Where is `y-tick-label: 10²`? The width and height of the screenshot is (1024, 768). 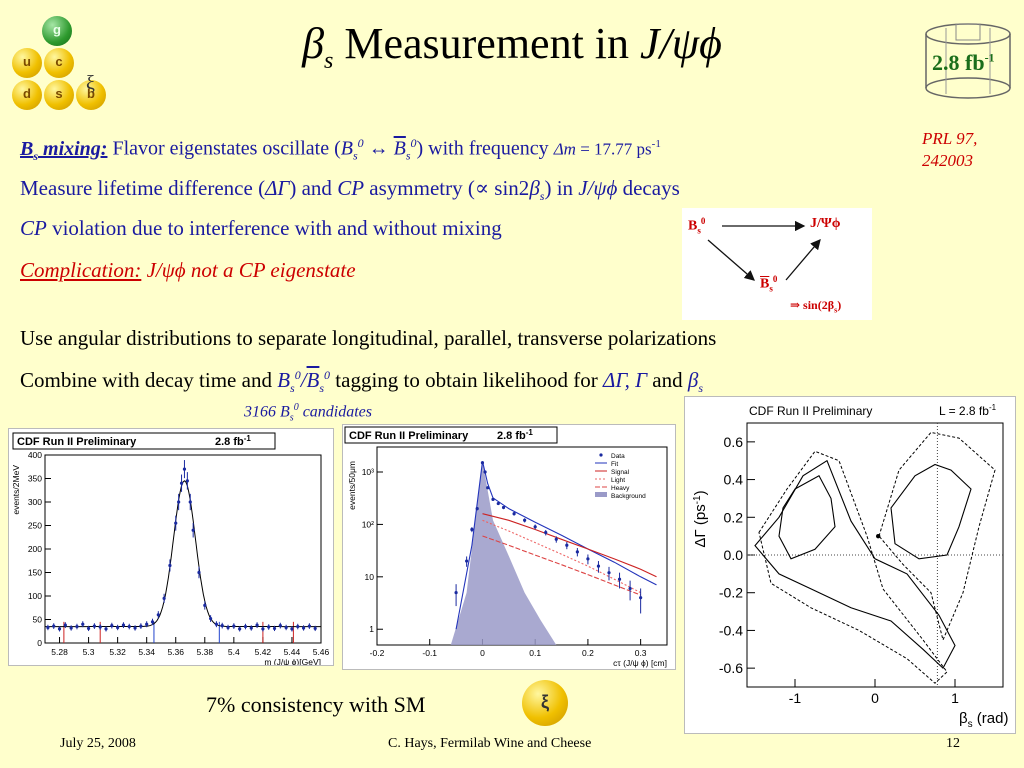 y-tick-label: 10² is located at coordinates (368, 524).